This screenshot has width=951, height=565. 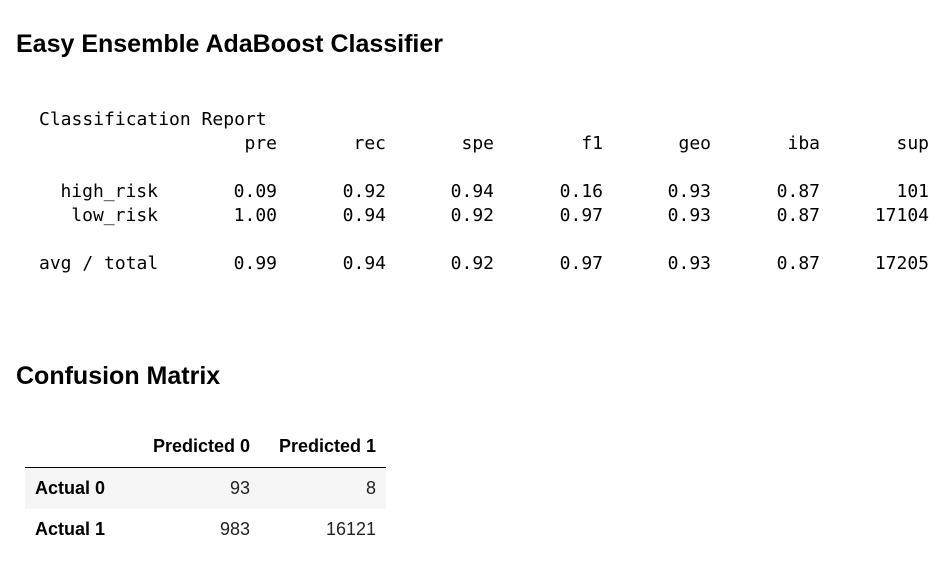 I want to click on row-header: Actual 1, so click(x=70, y=529).